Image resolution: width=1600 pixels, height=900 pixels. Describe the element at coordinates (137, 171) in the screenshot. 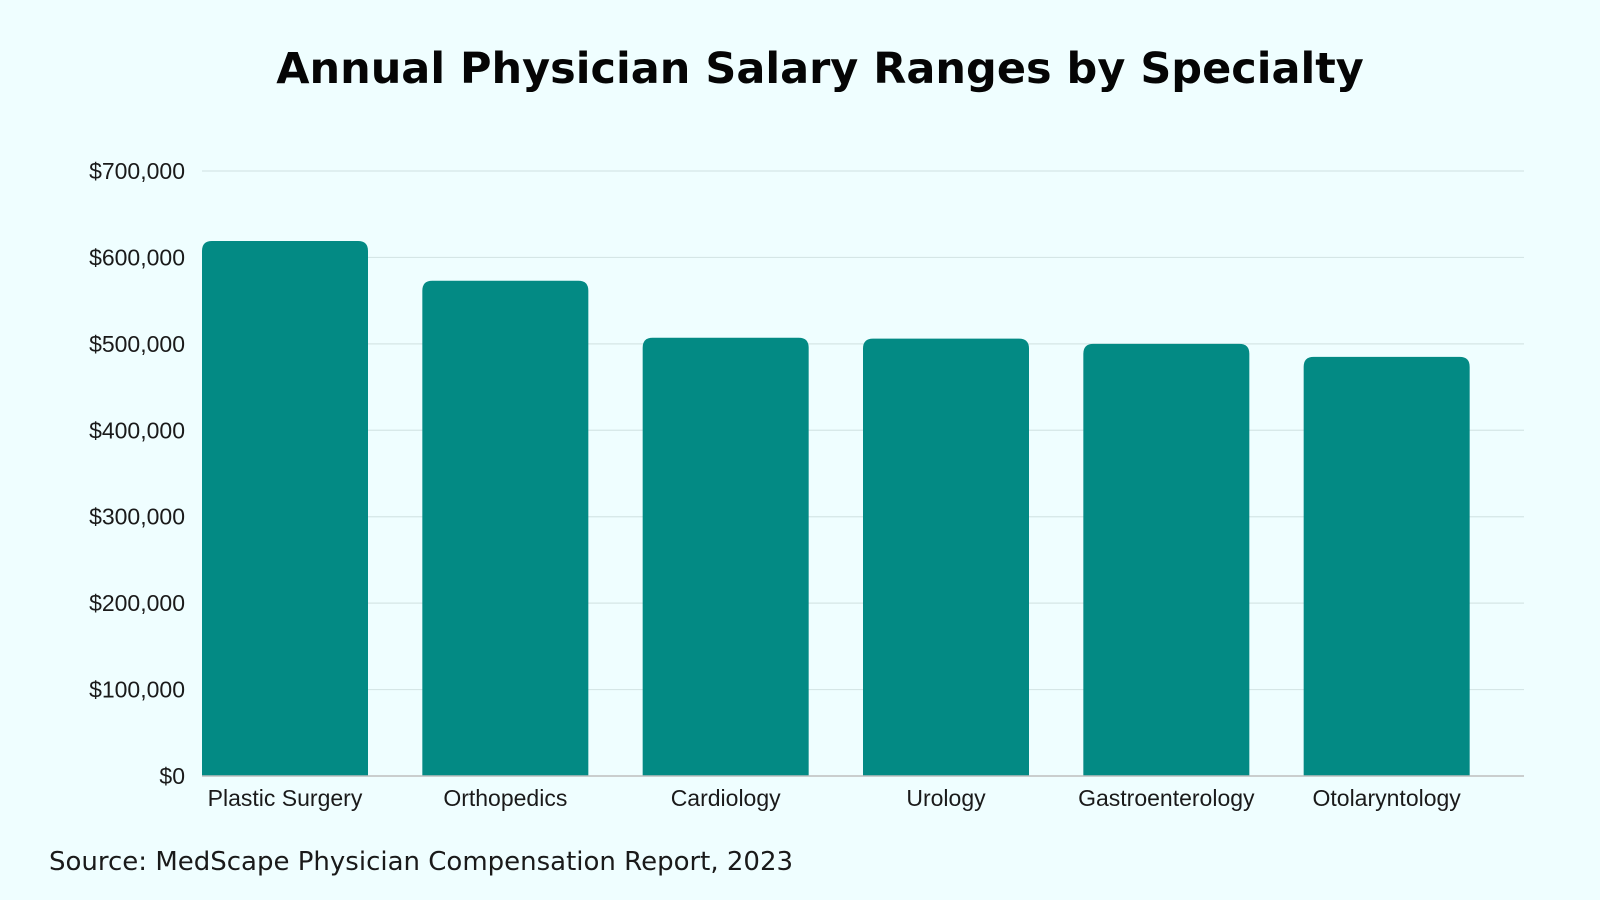

I see `y-tick-label: $700,000` at that location.